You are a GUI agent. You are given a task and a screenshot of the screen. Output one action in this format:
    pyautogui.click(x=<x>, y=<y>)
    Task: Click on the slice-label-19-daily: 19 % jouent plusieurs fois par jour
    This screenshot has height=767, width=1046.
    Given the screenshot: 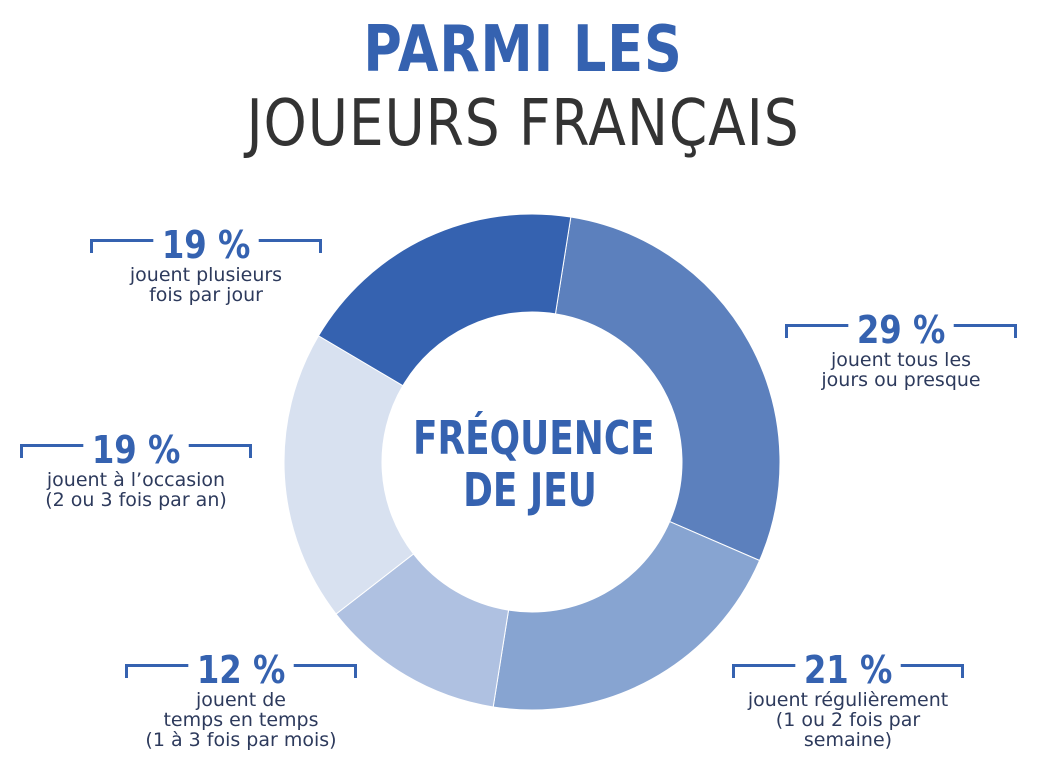 What is the action you would take?
    pyautogui.click(x=206, y=265)
    